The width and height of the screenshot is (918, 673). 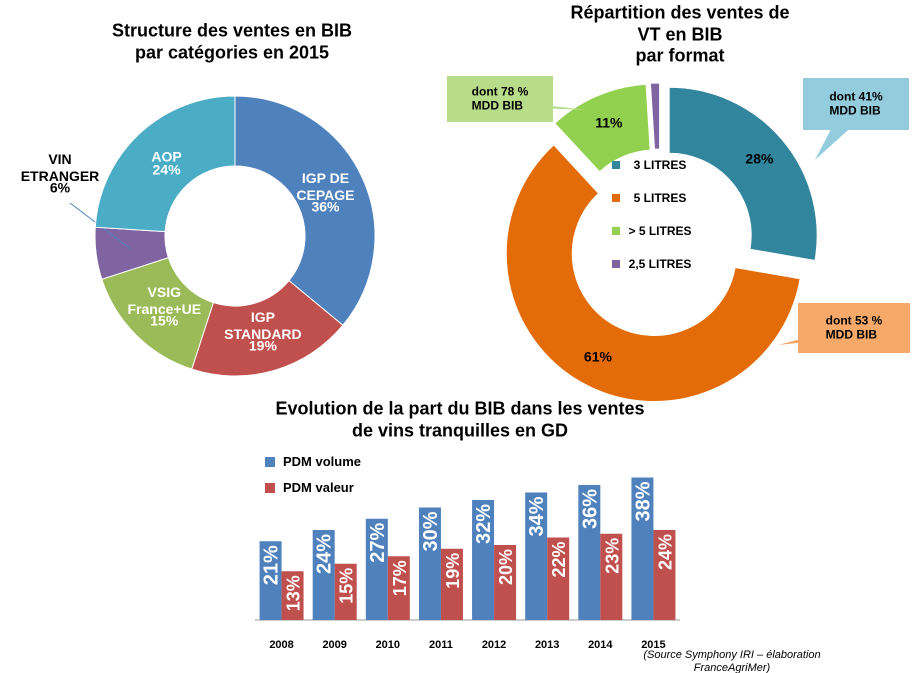 I want to click on x-tick-label: 2012, so click(x=494, y=645).